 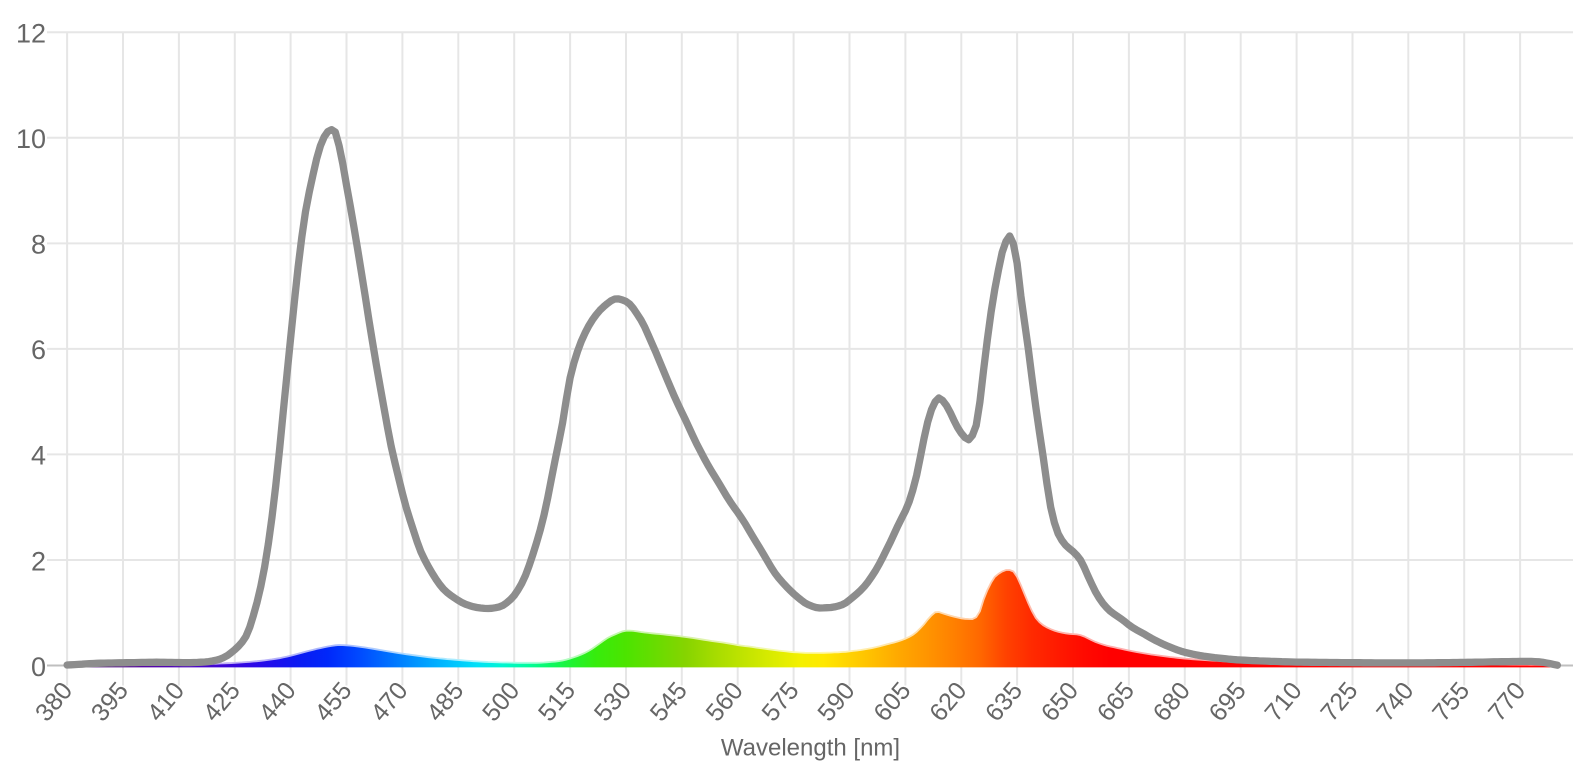 What do you see at coordinates (31, 34) in the screenshot?
I see `svg-text: 12` at bounding box center [31, 34].